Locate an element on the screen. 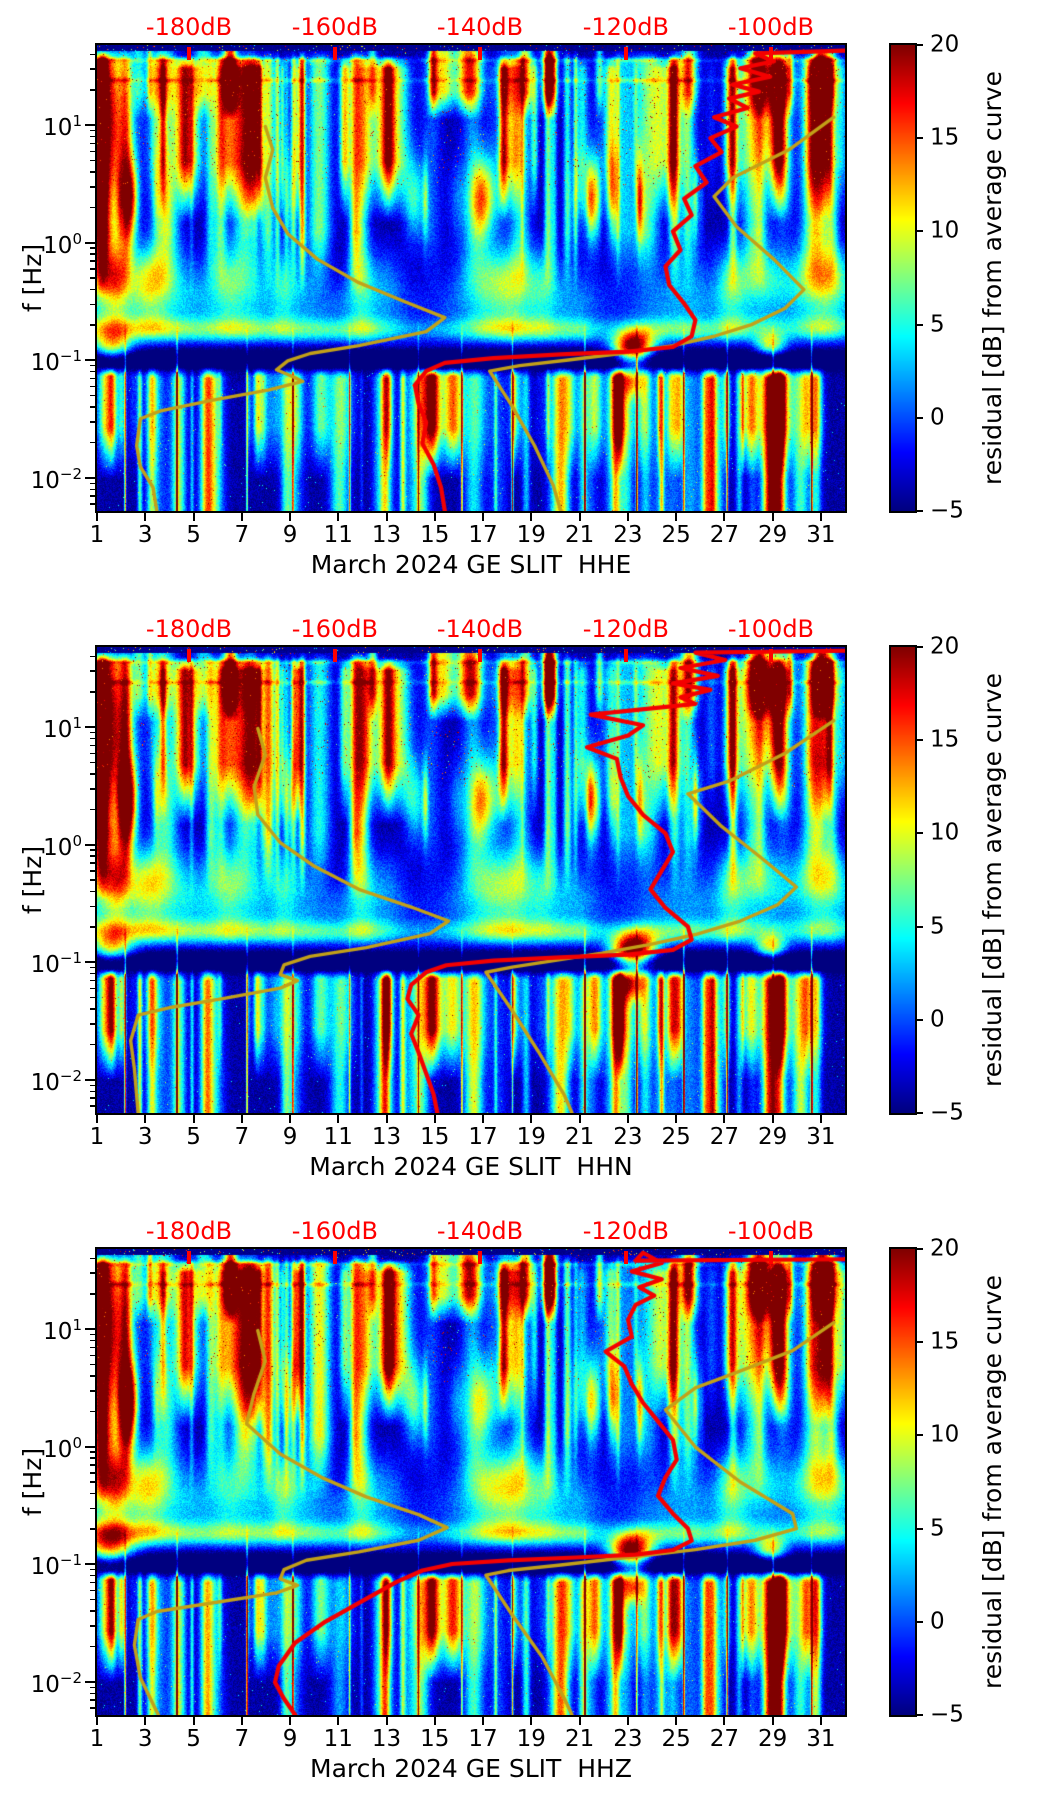 Image resolution: width=1052 pixels, height=1806 pixels. x-axis-tick-label: 27 is located at coordinates (724, 1739).